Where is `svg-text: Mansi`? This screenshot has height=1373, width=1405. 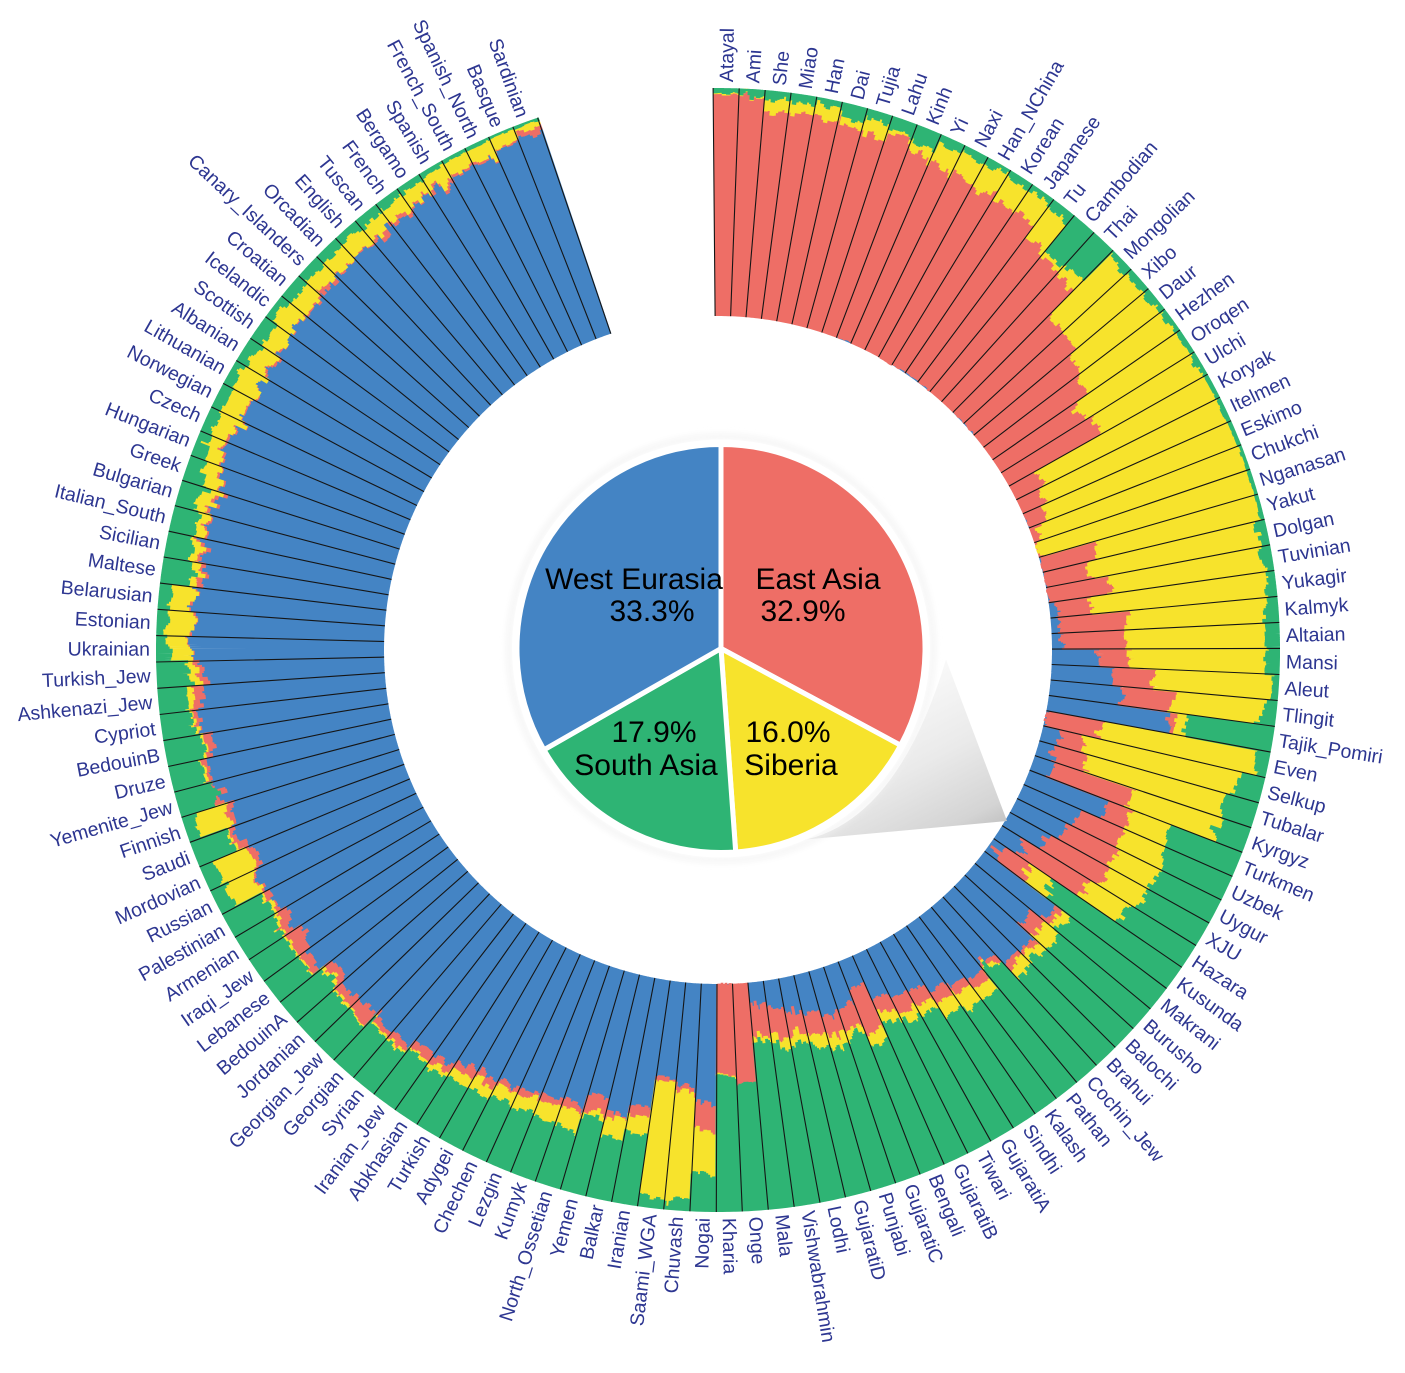 svg-text: Mansi is located at coordinates (1312, 662).